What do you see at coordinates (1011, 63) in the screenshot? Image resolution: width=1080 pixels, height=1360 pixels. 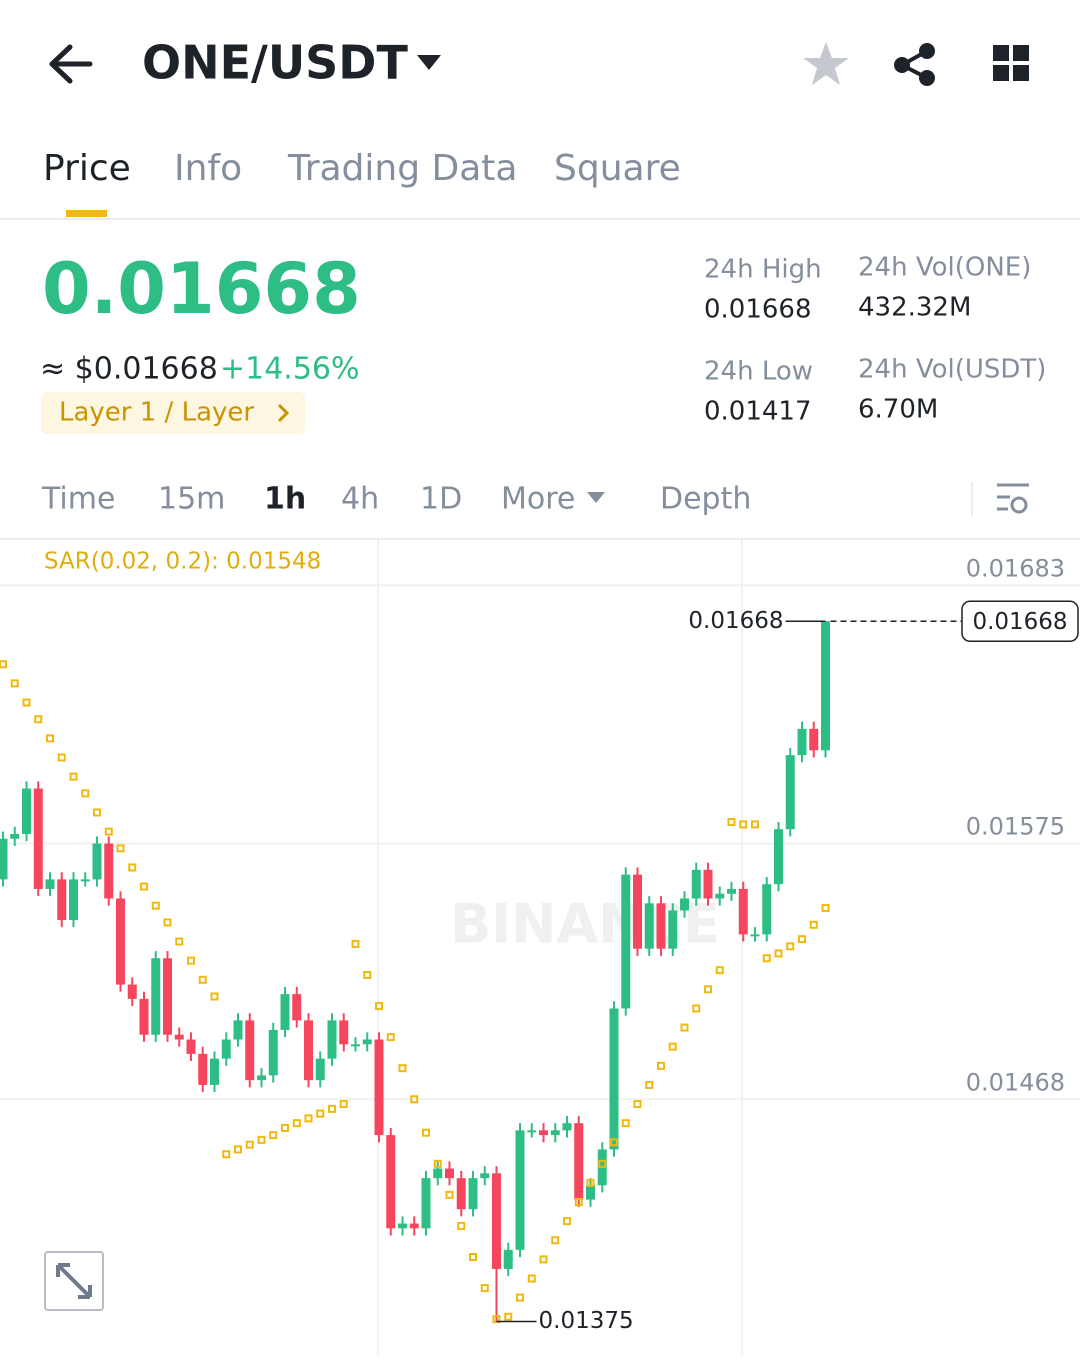 I see `grid-menu` at bounding box center [1011, 63].